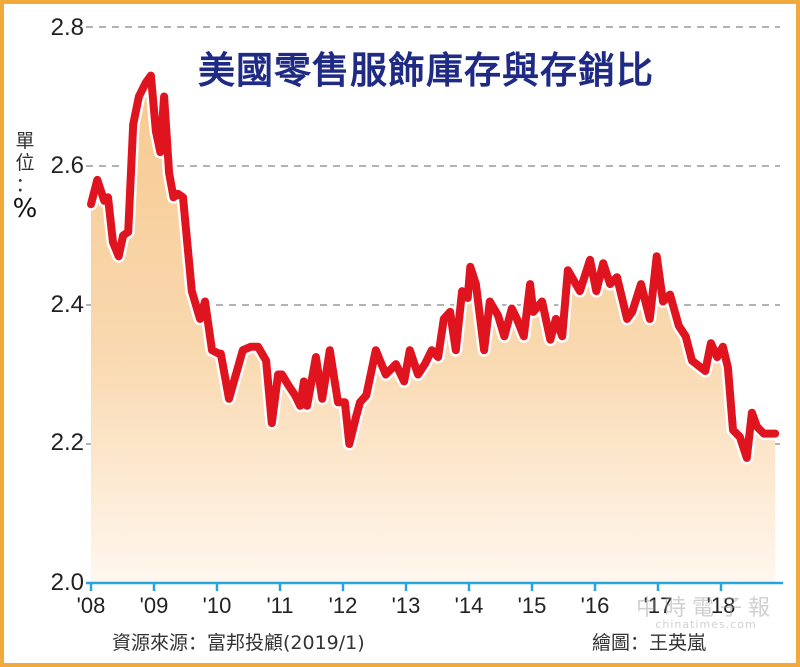 The height and width of the screenshot is (667, 800). What do you see at coordinates (25, 185) in the screenshot?
I see `unit-char: ：` at bounding box center [25, 185].